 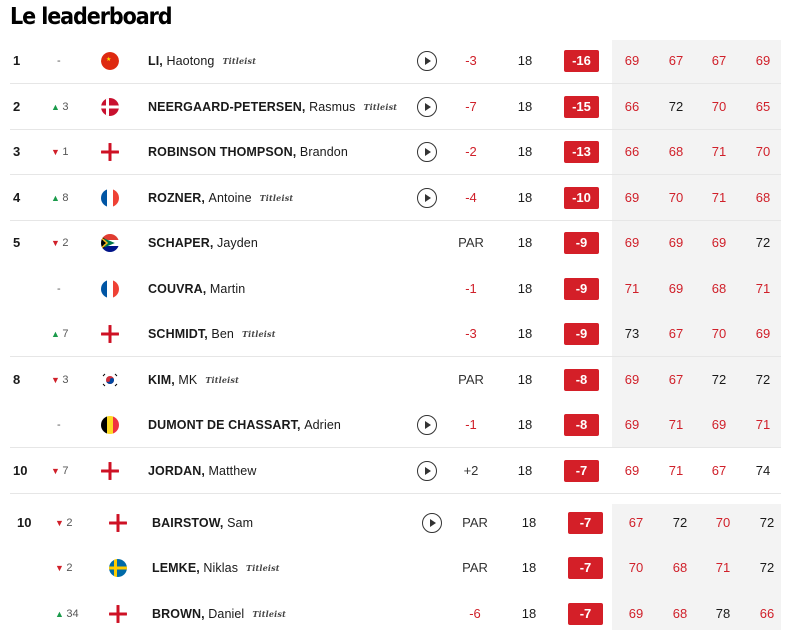 What do you see at coordinates (581, 380) in the screenshot?
I see `total-score-badge: -8` at bounding box center [581, 380].